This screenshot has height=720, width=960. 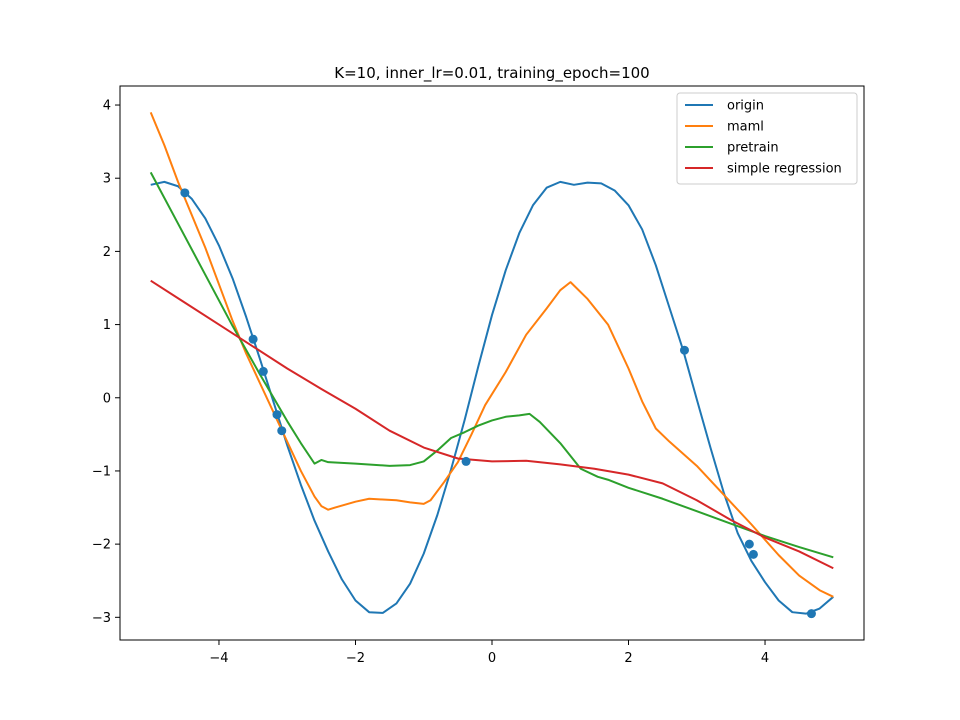 I want to click on legend: origin maml pretrain simple regression, so click(x=767, y=138).